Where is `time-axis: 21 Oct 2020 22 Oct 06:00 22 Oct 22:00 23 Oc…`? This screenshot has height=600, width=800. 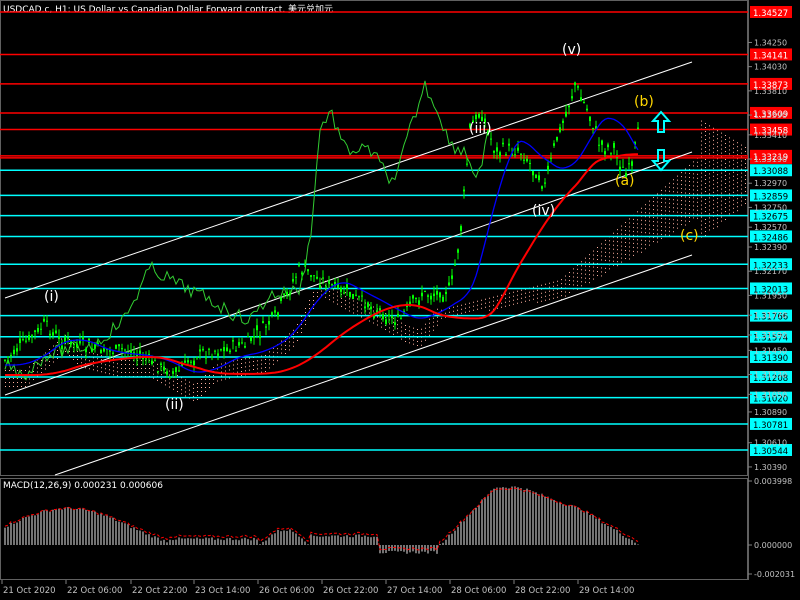 time-axis: 21 Oct 2020 22 Oct 06:00 22 Oct 22:00 23 Oc… is located at coordinates (317, 588).